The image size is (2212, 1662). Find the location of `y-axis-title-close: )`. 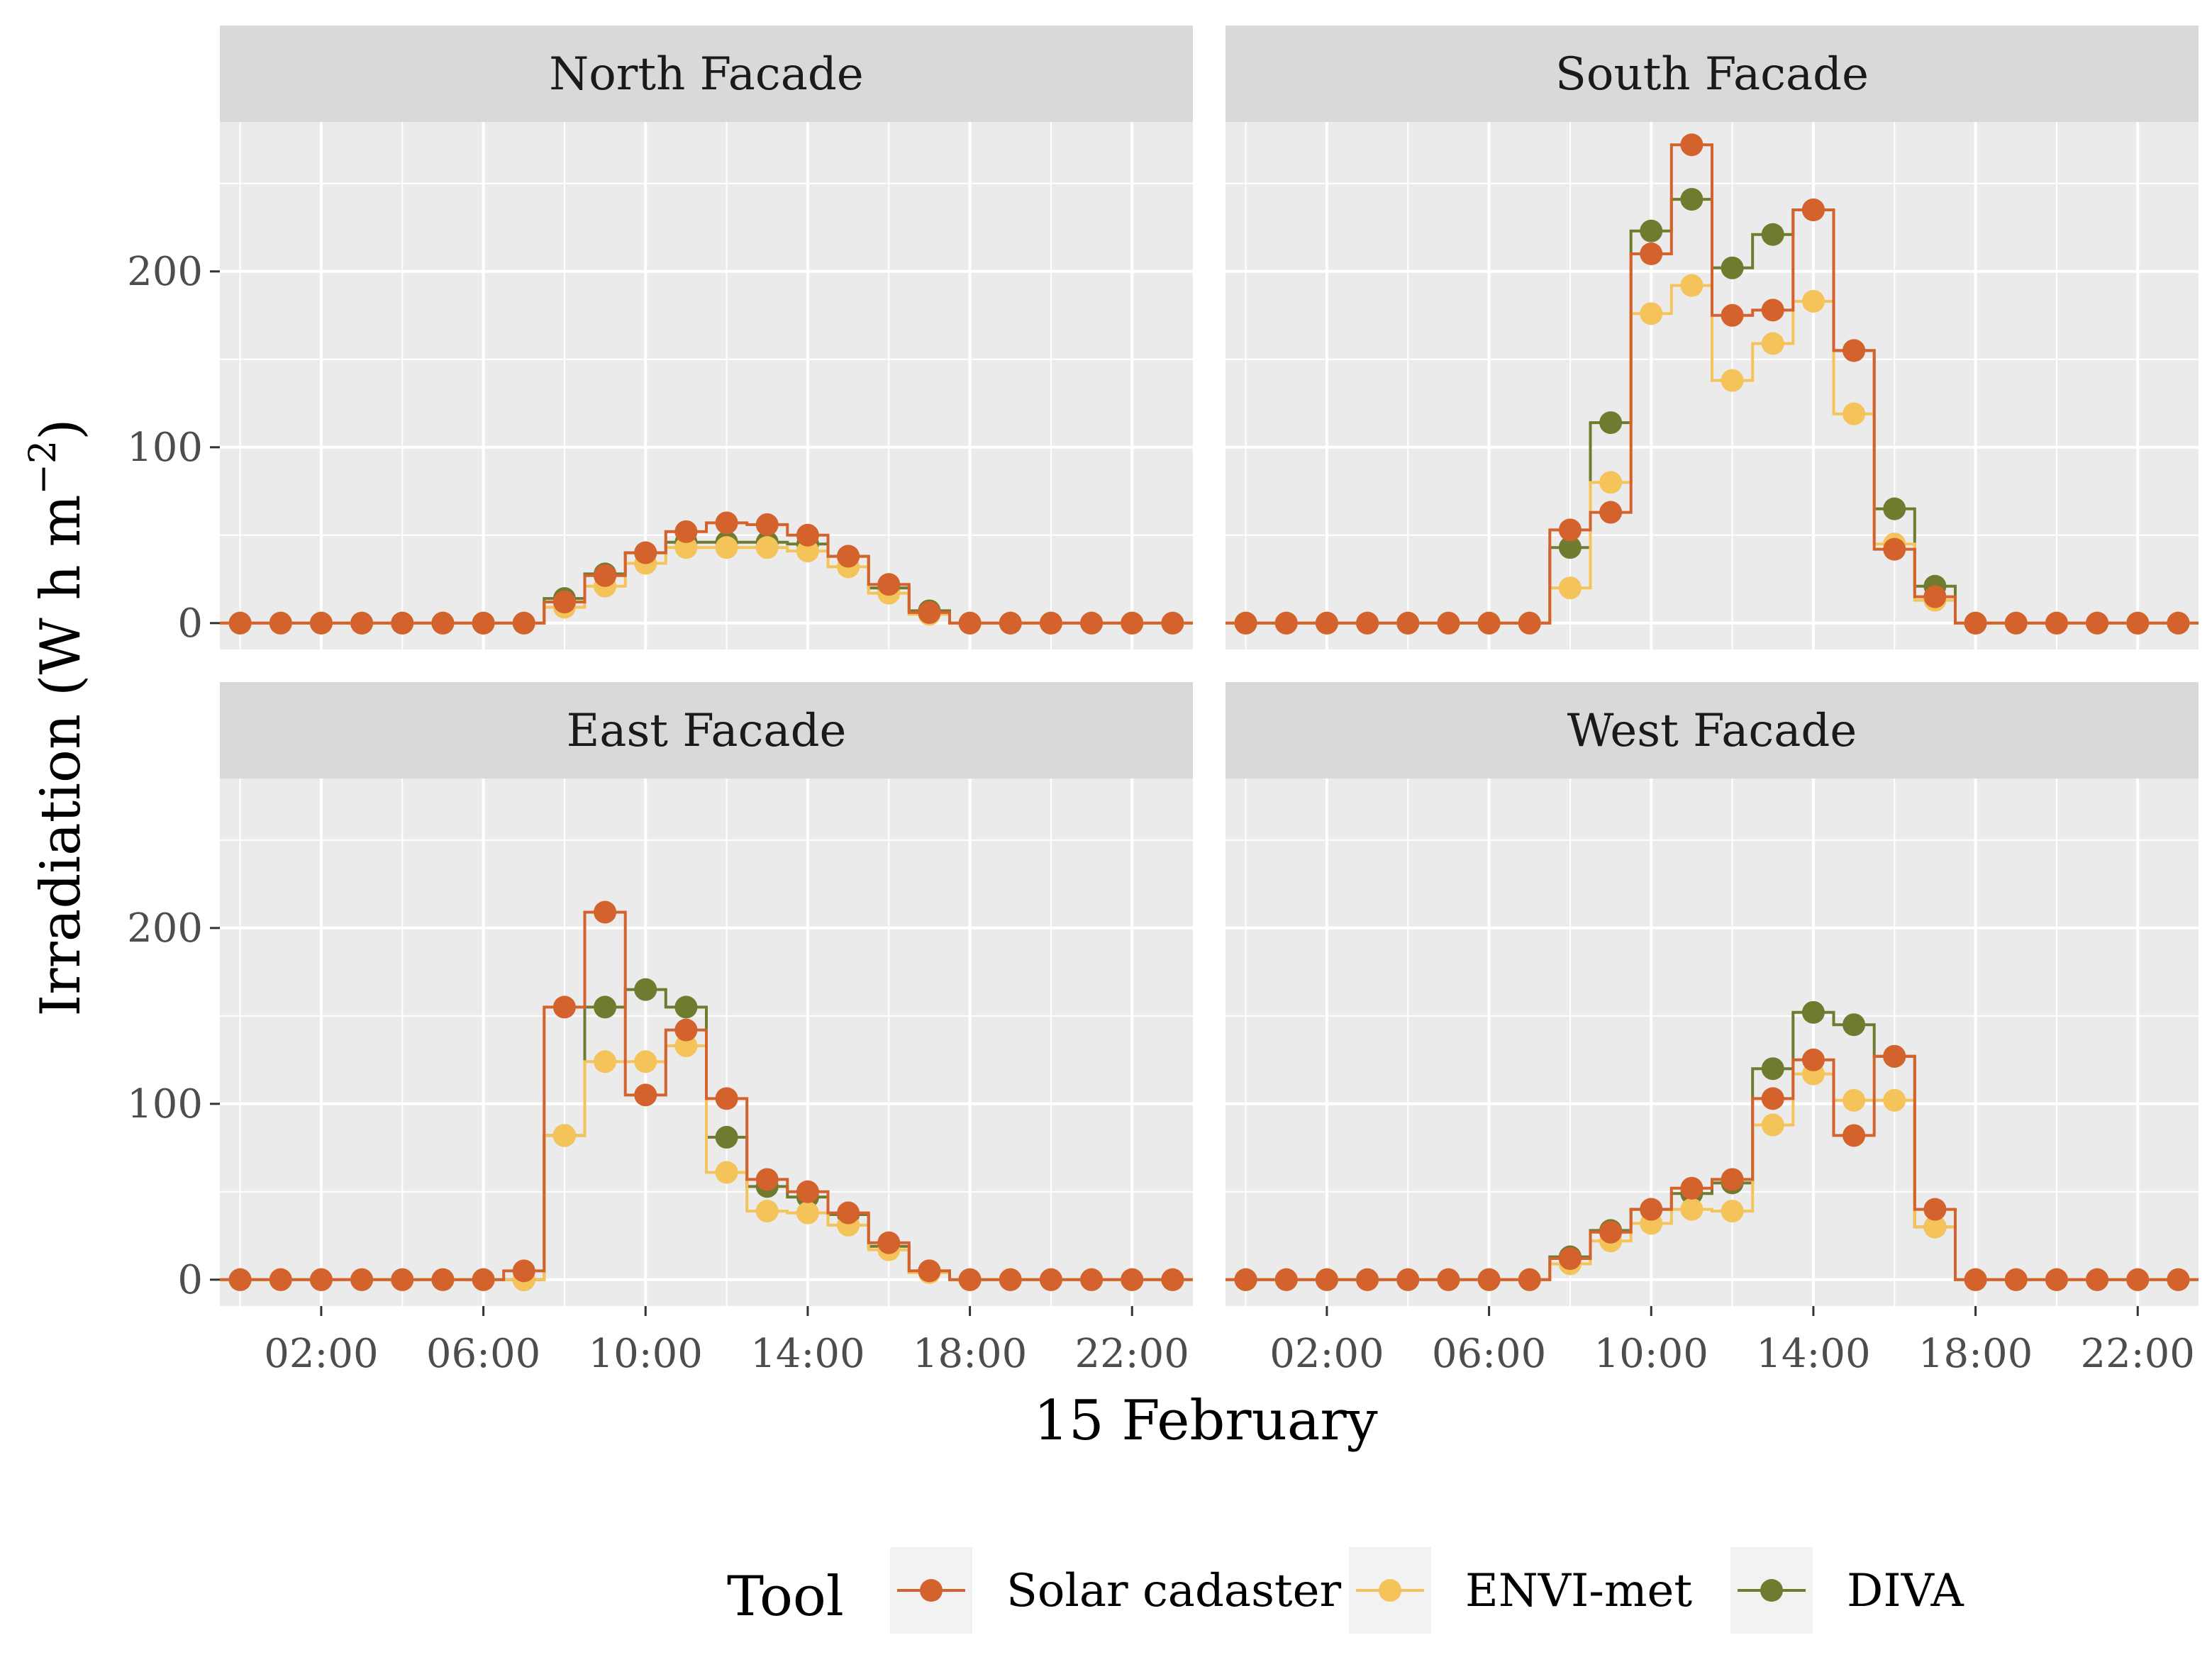

y-axis-title-close: ) is located at coordinates (61, 429).